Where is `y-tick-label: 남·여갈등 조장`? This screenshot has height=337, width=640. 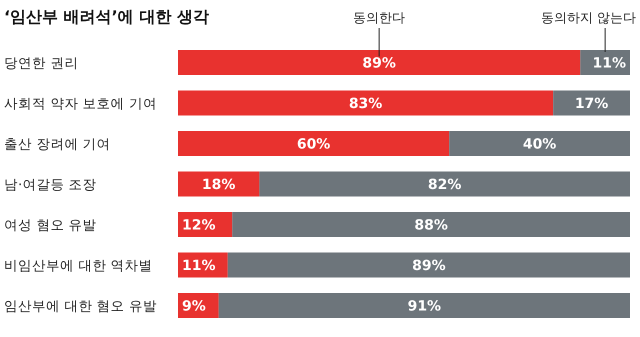 y-tick-label: 남·여갈등 조장 is located at coordinates (50, 185).